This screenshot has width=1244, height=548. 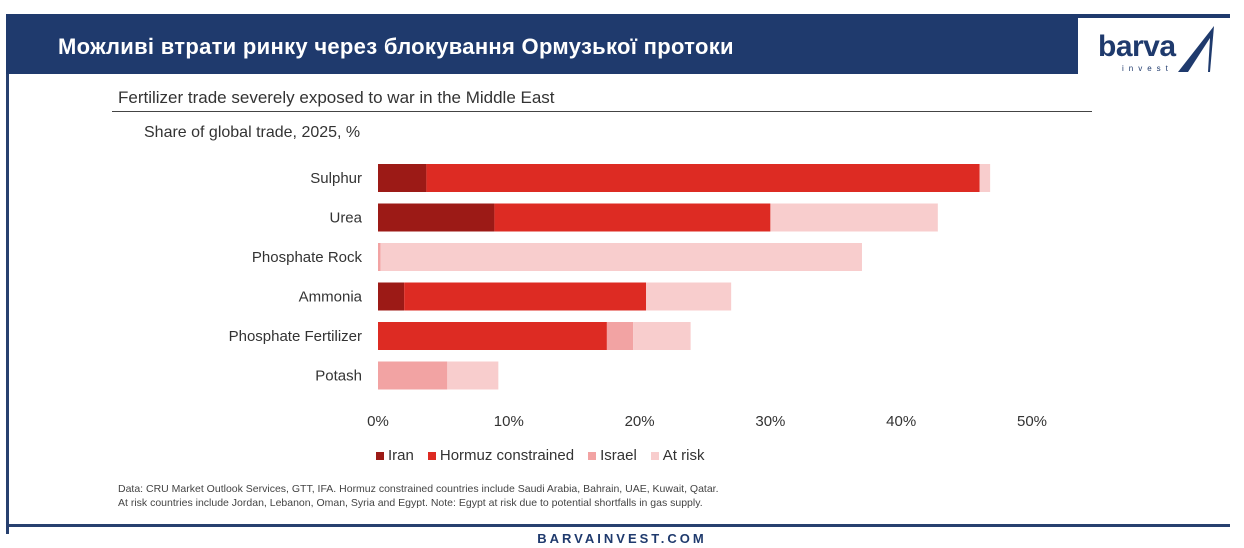 I want to click on bar-sulphur-at-risk, so click(x=985, y=178).